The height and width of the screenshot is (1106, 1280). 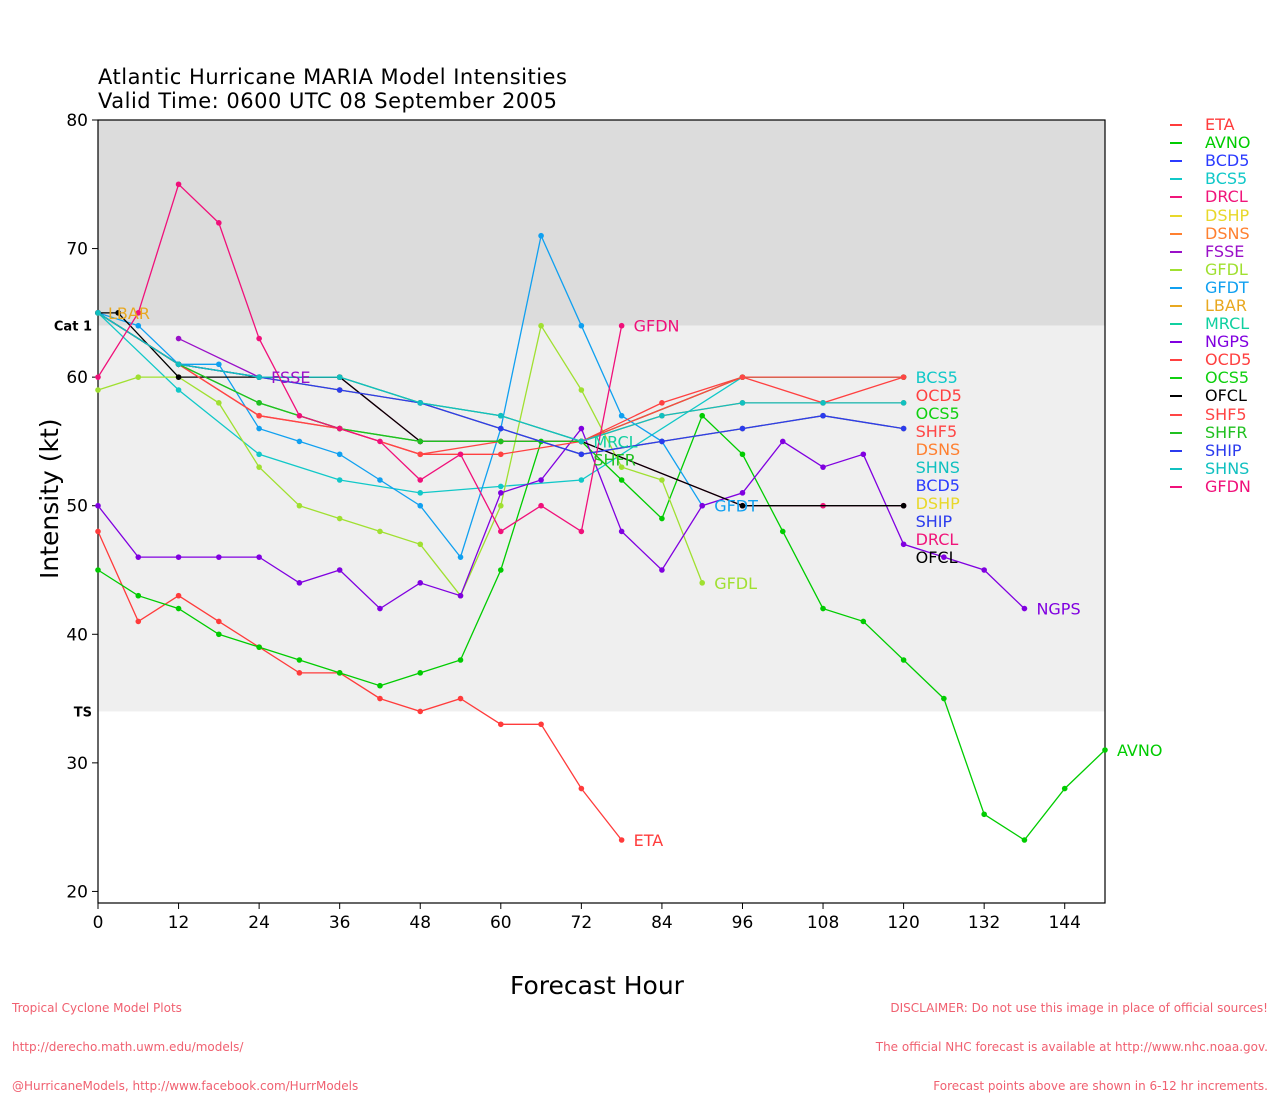 What do you see at coordinates (938, 503) in the screenshot?
I see `series-end-label: DSHP` at bounding box center [938, 503].